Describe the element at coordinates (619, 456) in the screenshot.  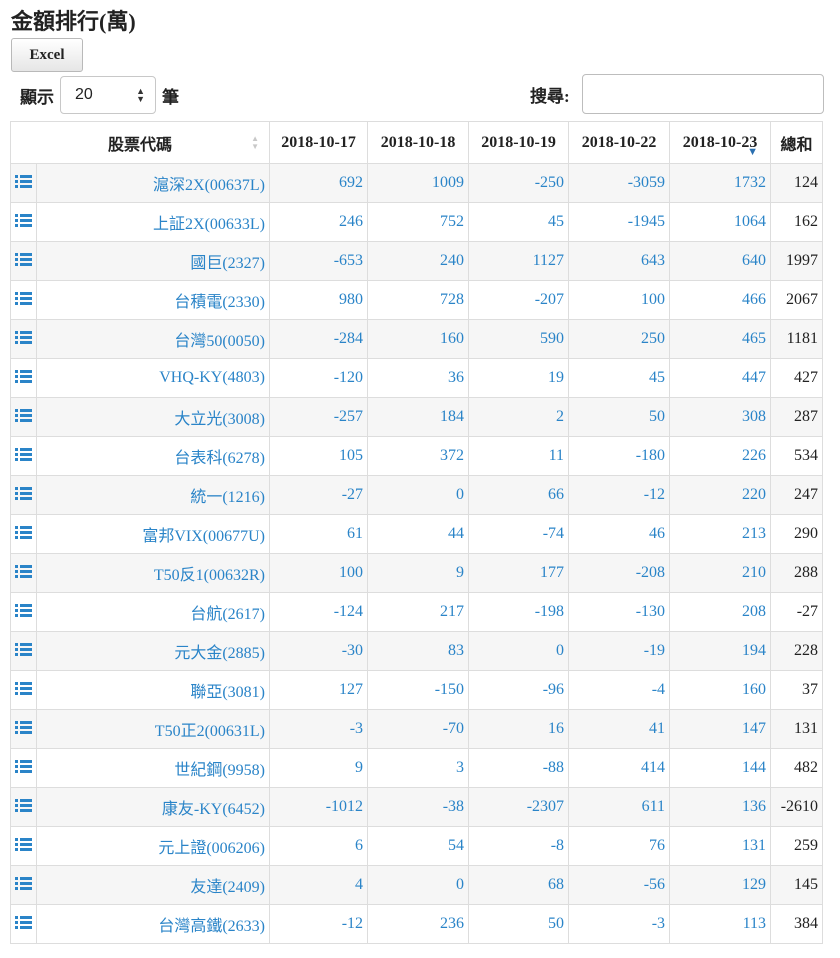
I see `daily-amount-link: -180` at that location.